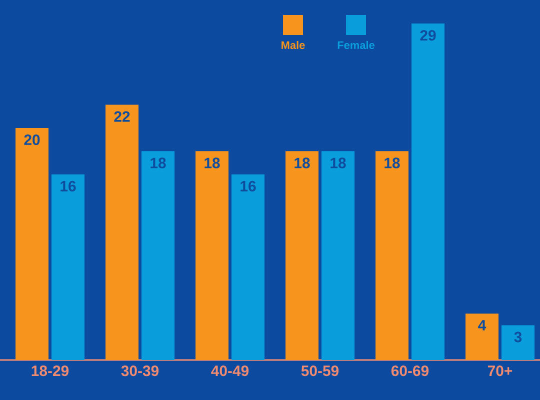 This screenshot has width=540, height=400. Describe the element at coordinates (230, 371) in the screenshot. I see `x-tick-label: 40-49` at that location.